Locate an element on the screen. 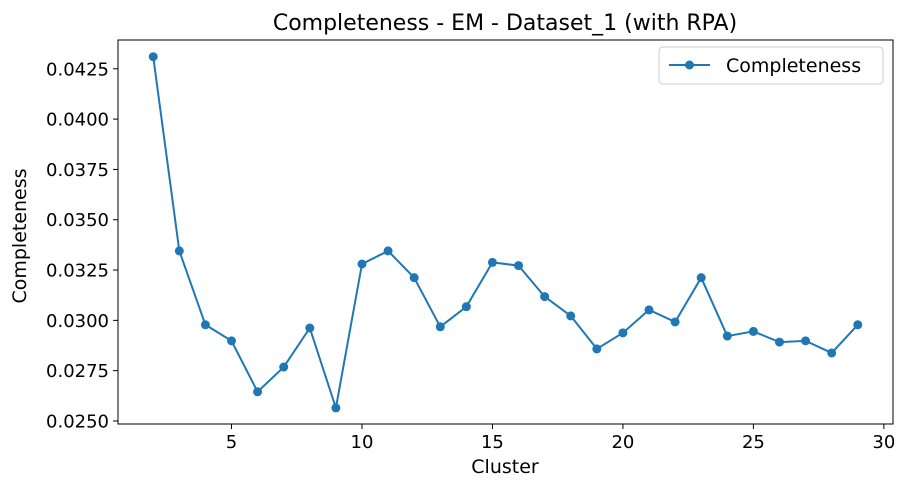 The height and width of the screenshot is (487, 907). y-tick-label: 0.0325 is located at coordinates (77, 271).